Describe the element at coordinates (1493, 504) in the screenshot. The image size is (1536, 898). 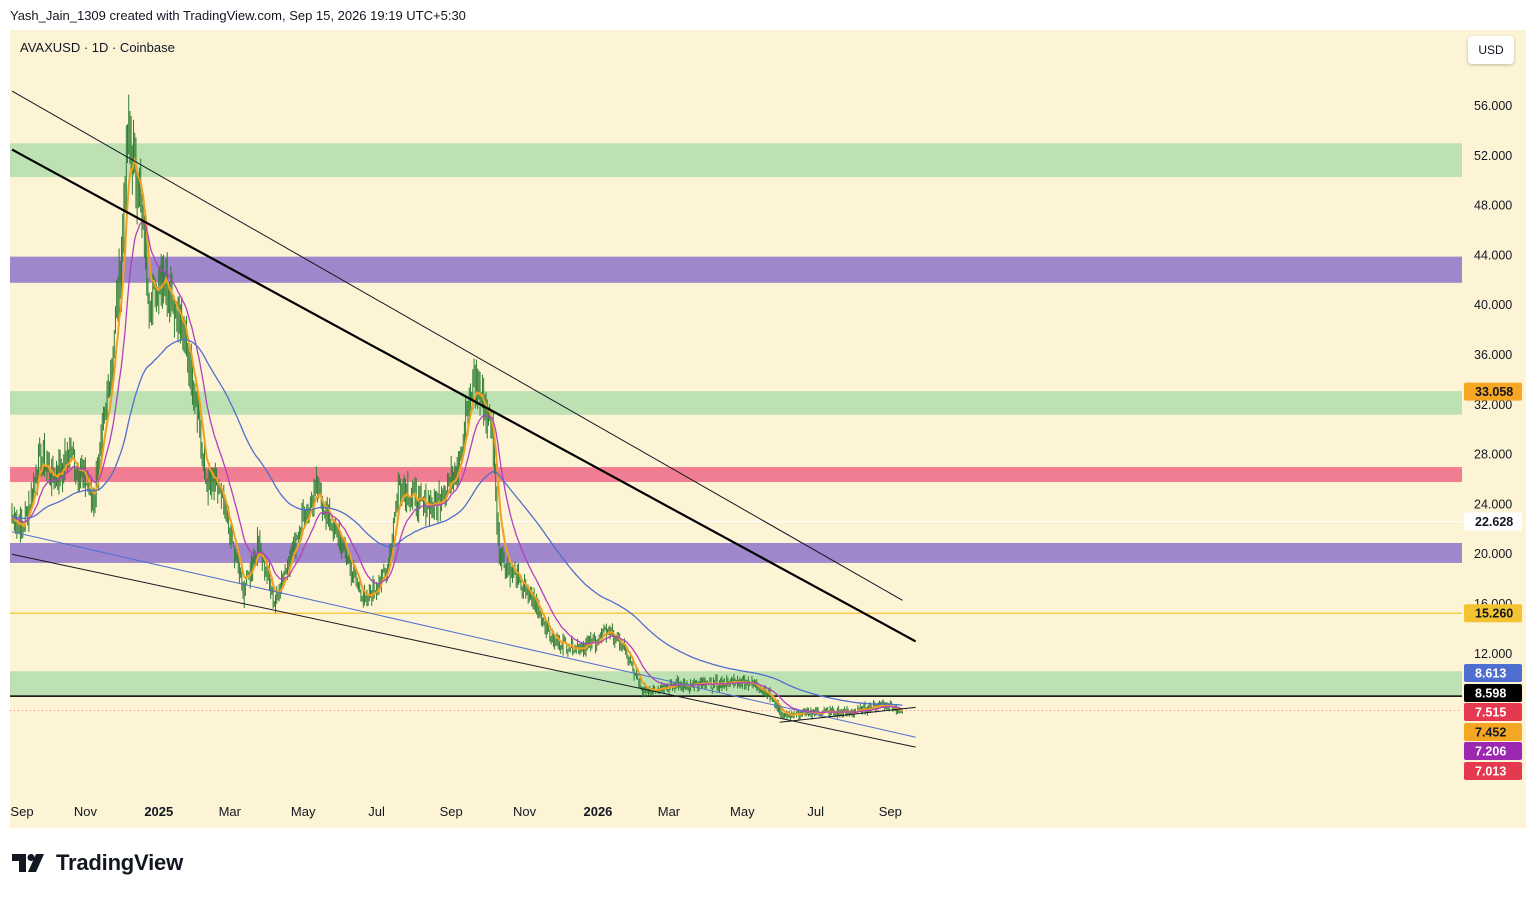
I see `y-tick-label: 24.000` at that location.